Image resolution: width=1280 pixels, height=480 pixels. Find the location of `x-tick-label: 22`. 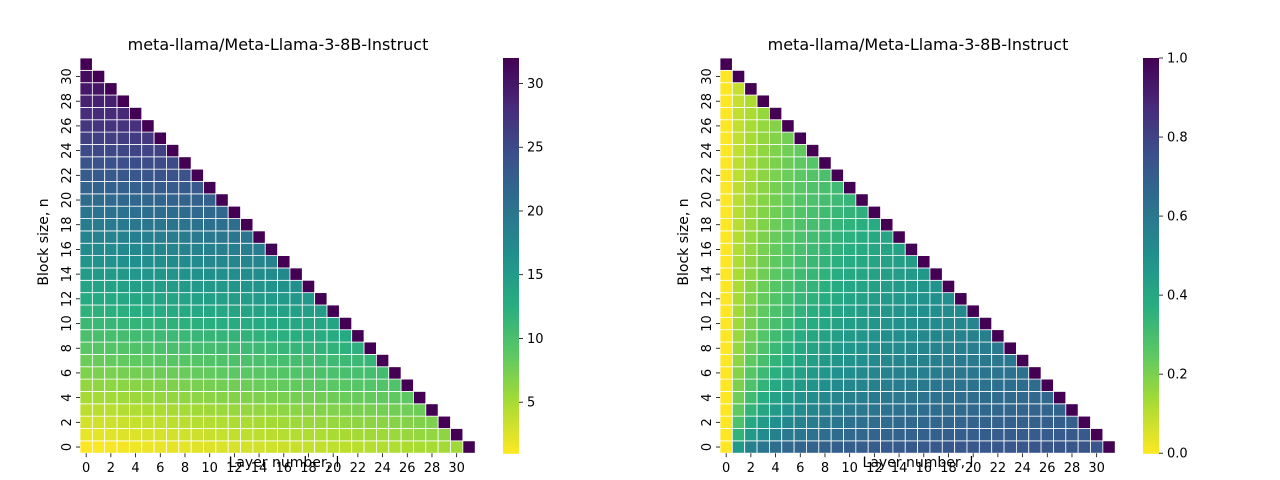

x-tick-label: 22 is located at coordinates (998, 468).